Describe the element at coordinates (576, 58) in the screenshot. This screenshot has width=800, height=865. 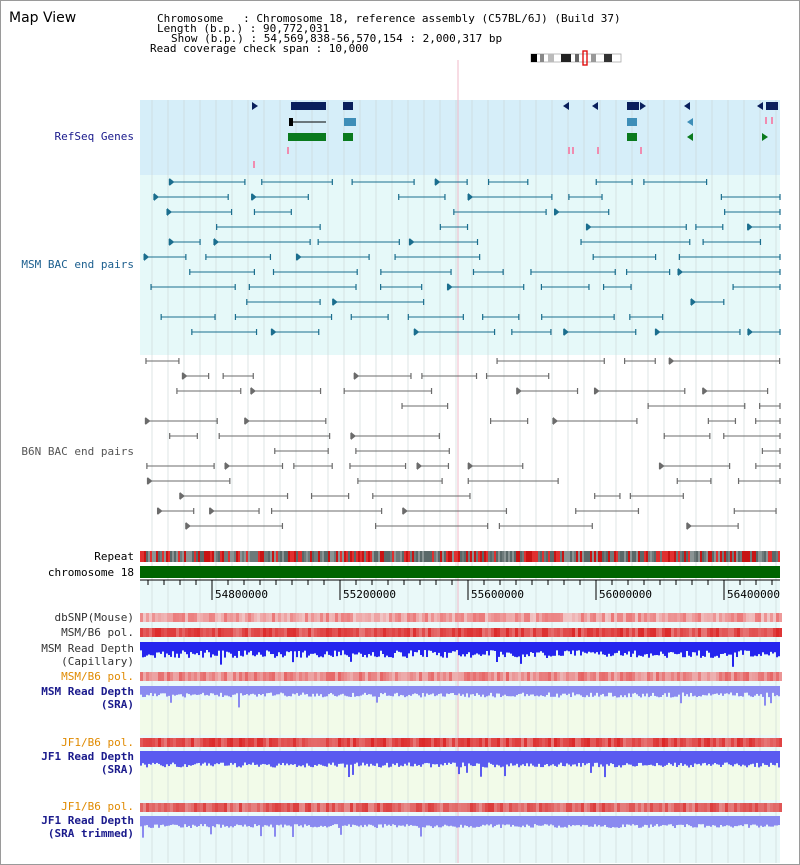
I see `chromosome-ideogram` at that location.